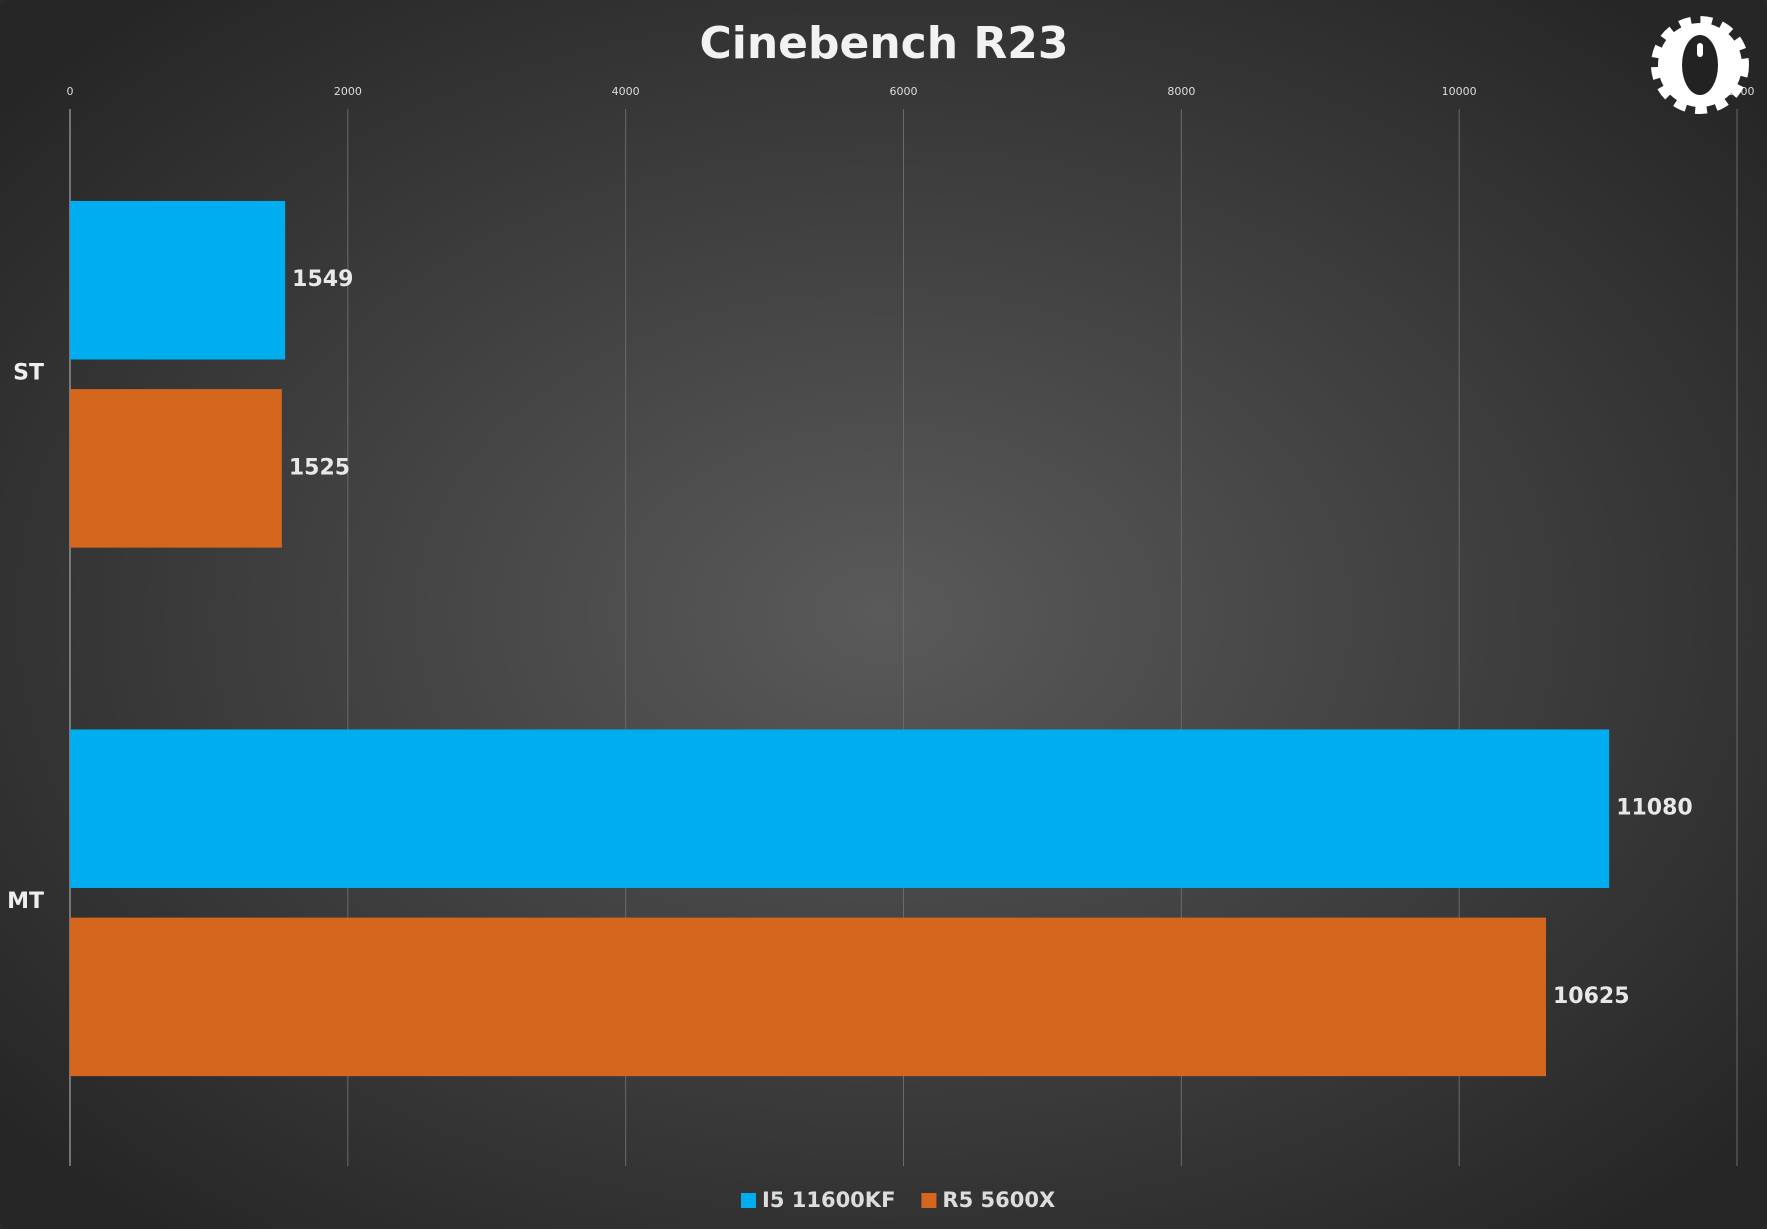  I want to click on y-tick-label: MT, so click(25, 901).